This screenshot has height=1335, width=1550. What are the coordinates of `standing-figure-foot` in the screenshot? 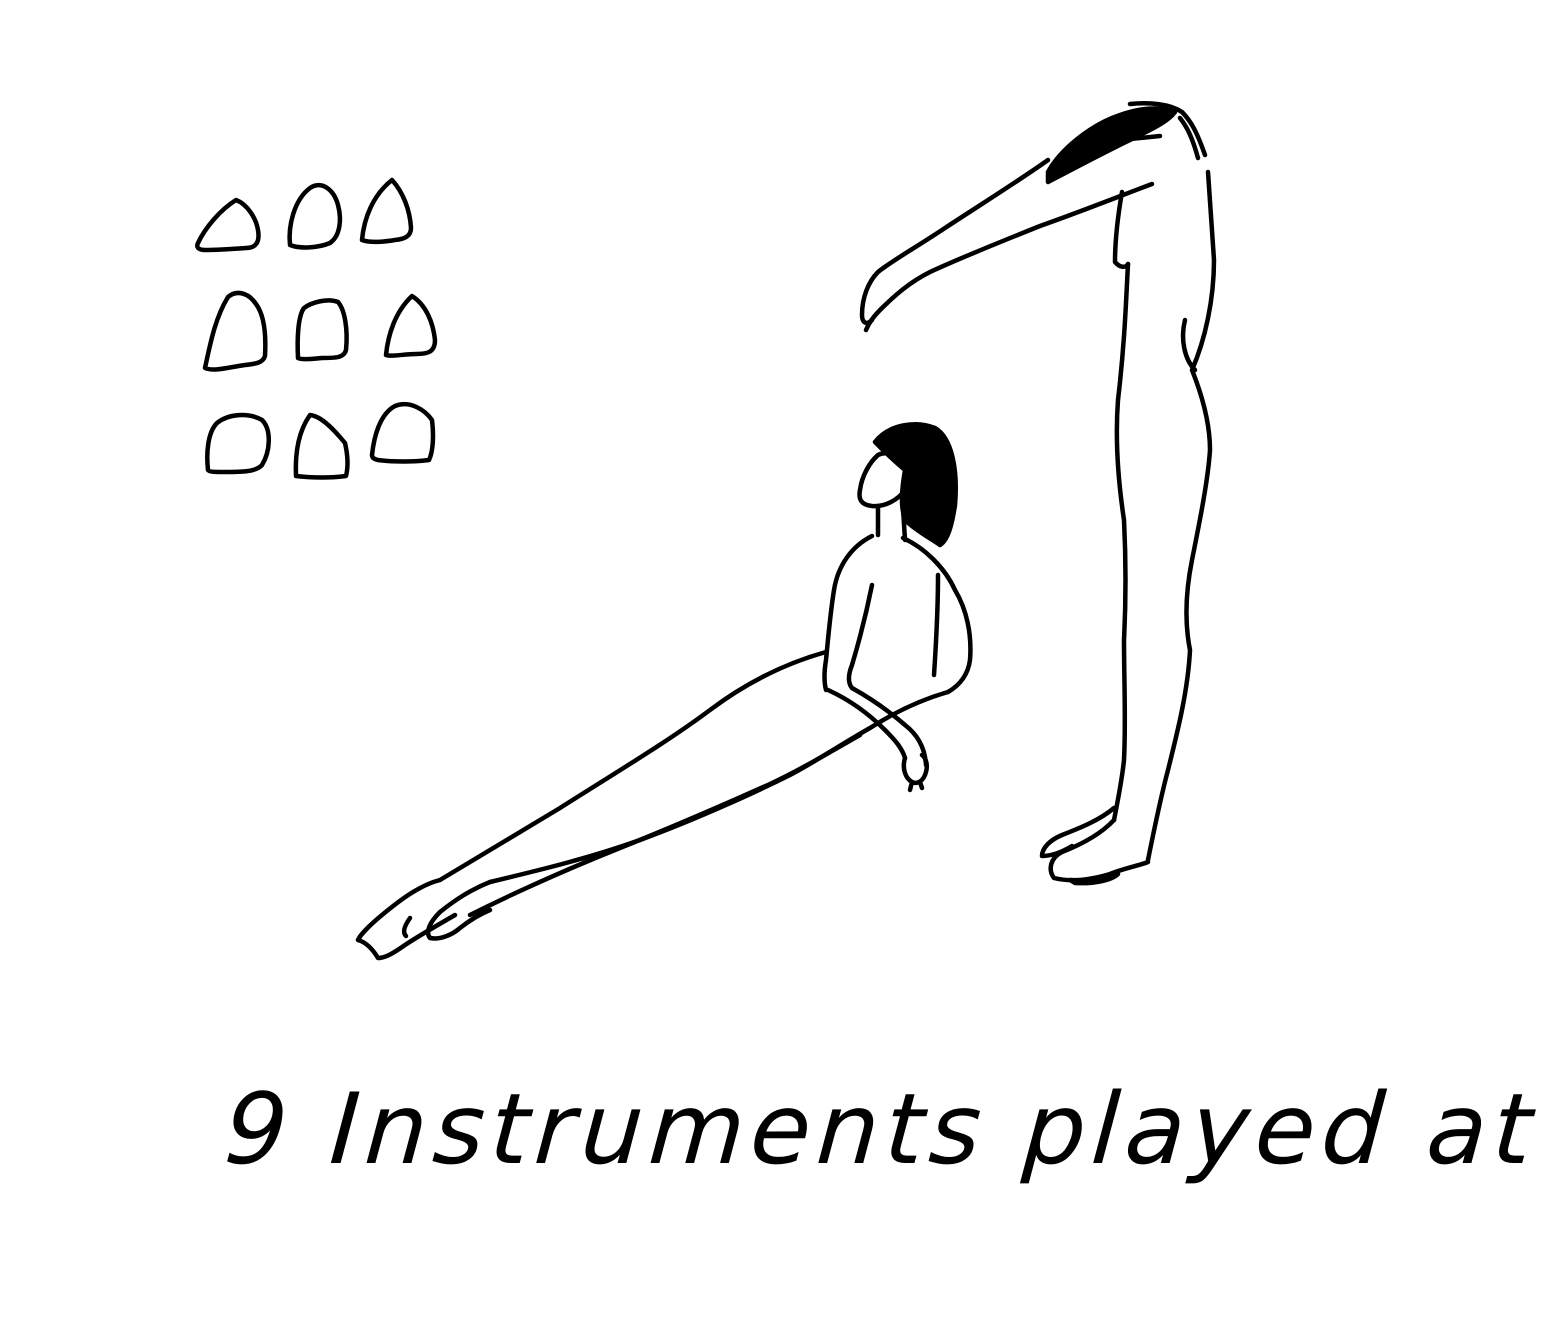 It's located at (1099, 850).